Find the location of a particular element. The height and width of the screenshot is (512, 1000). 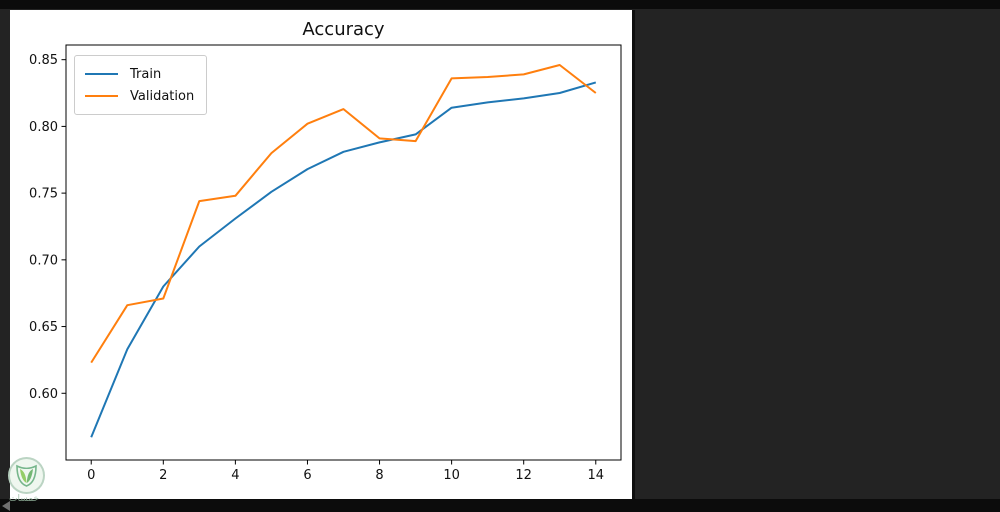

legend-item-validation: Validation is located at coordinates (139, 96).